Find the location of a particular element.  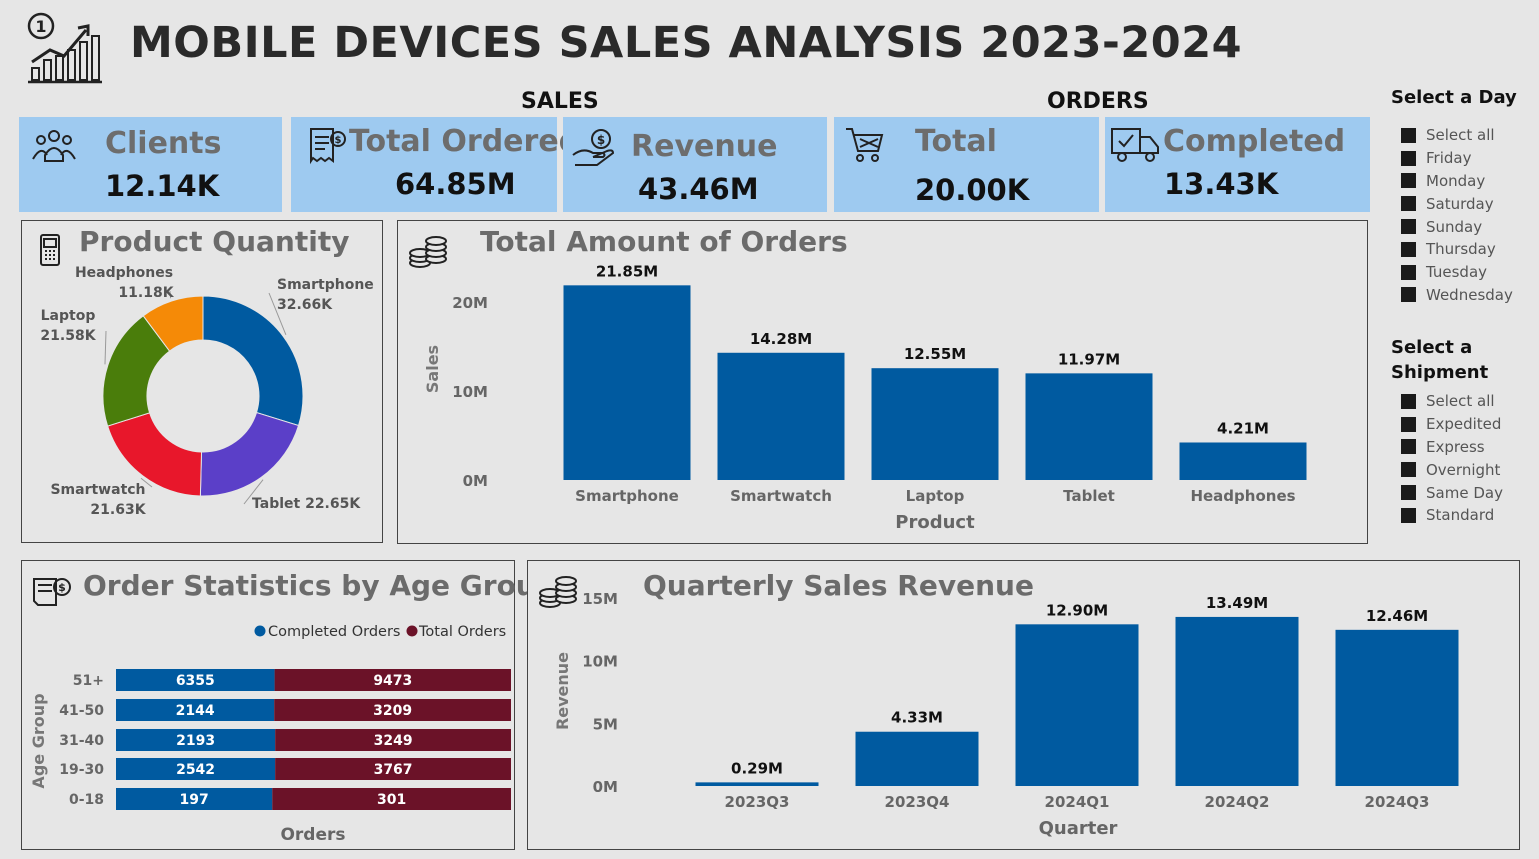

people-icon is located at coordinates (54, 146).